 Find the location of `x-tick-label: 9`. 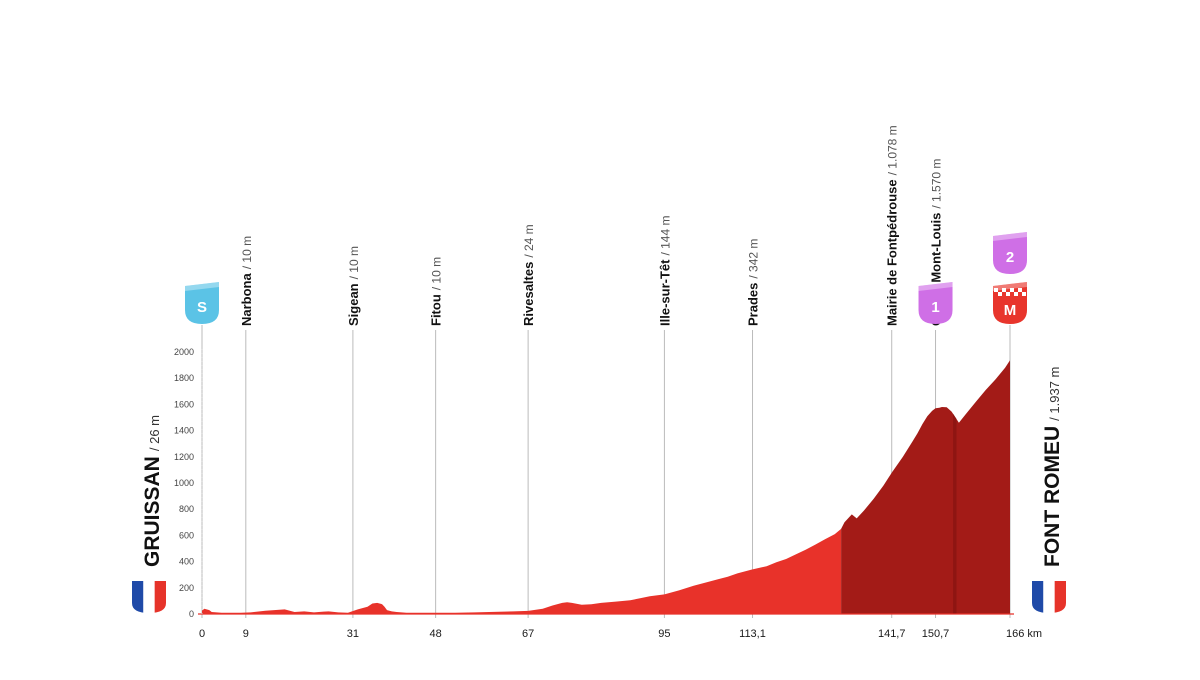

x-tick-label: 9 is located at coordinates (246, 634).